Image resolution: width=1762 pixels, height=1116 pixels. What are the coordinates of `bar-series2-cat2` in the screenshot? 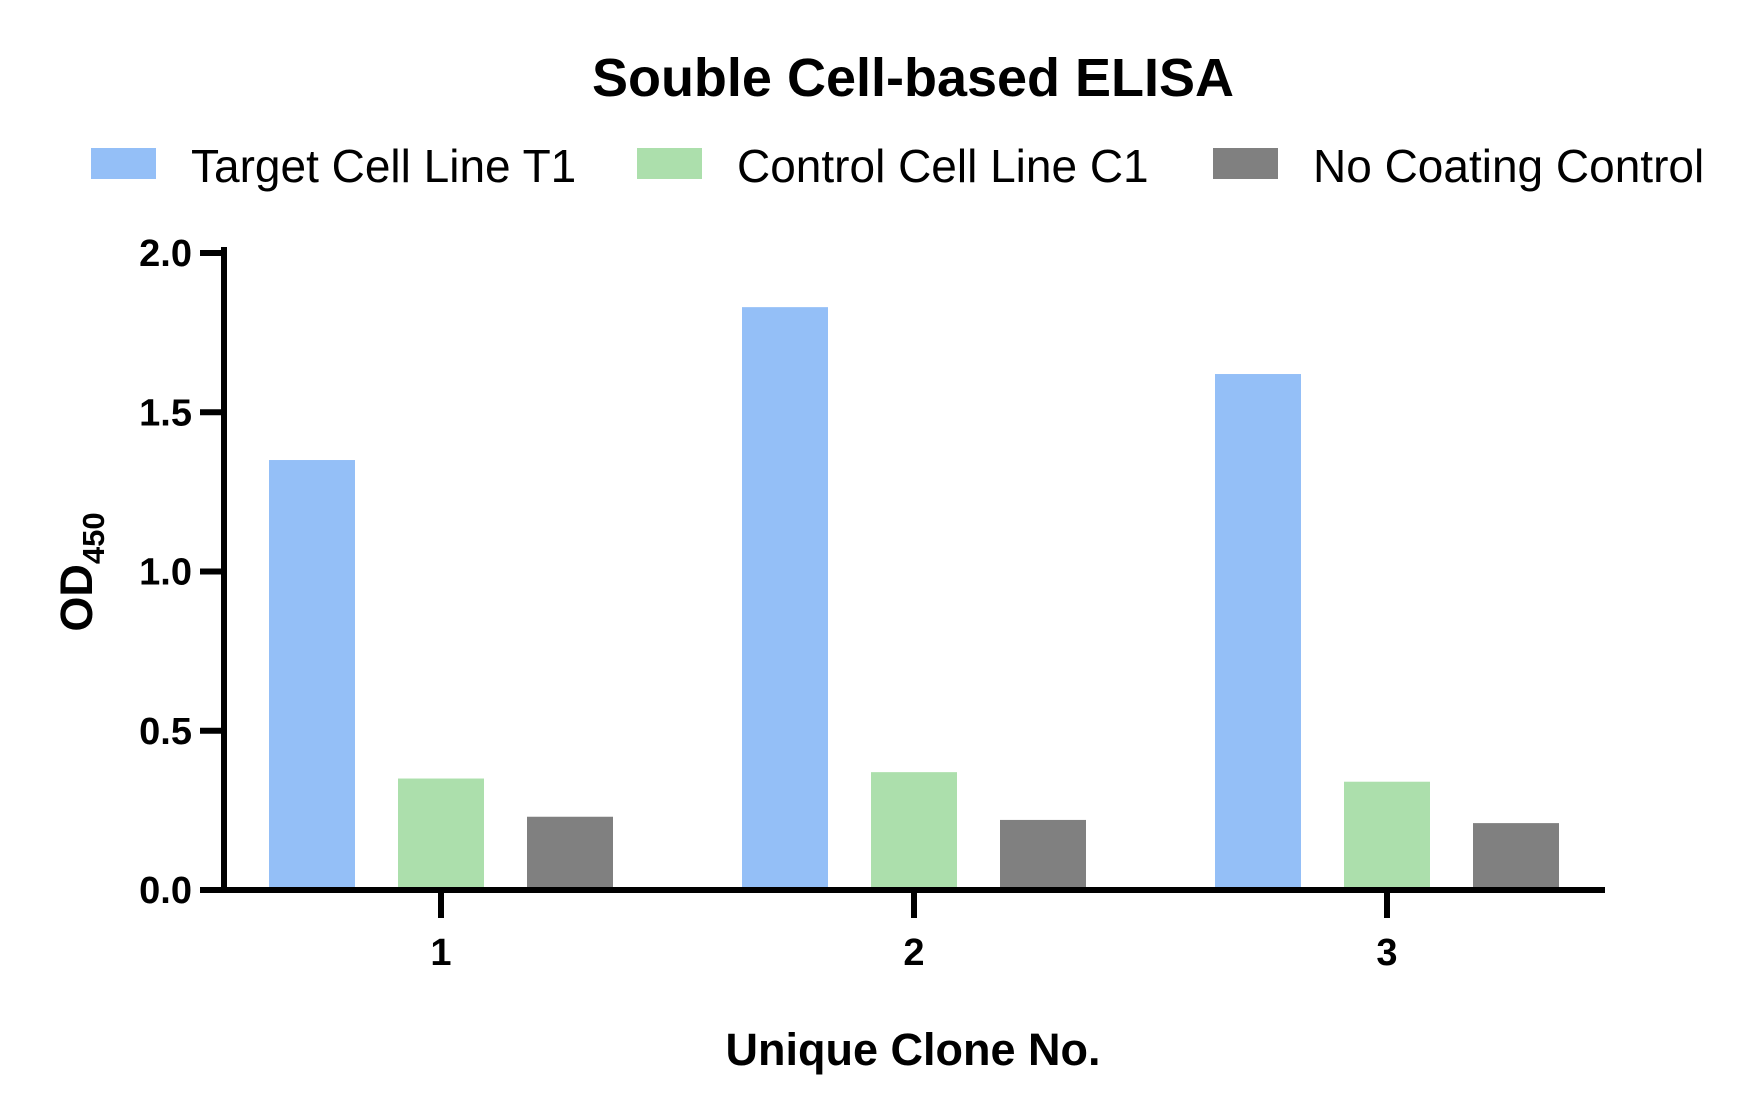 It's located at (914, 831).